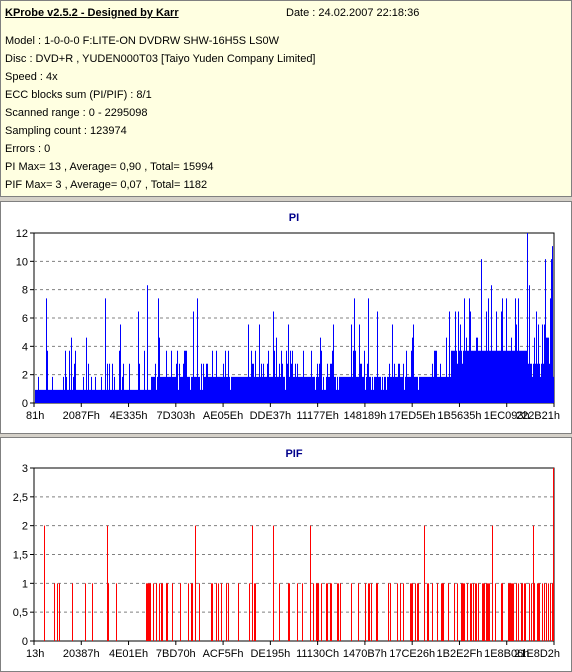 This screenshot has width=572, height=672. I want to click on pi-x-tick-label: 81h, so click(35, 416).